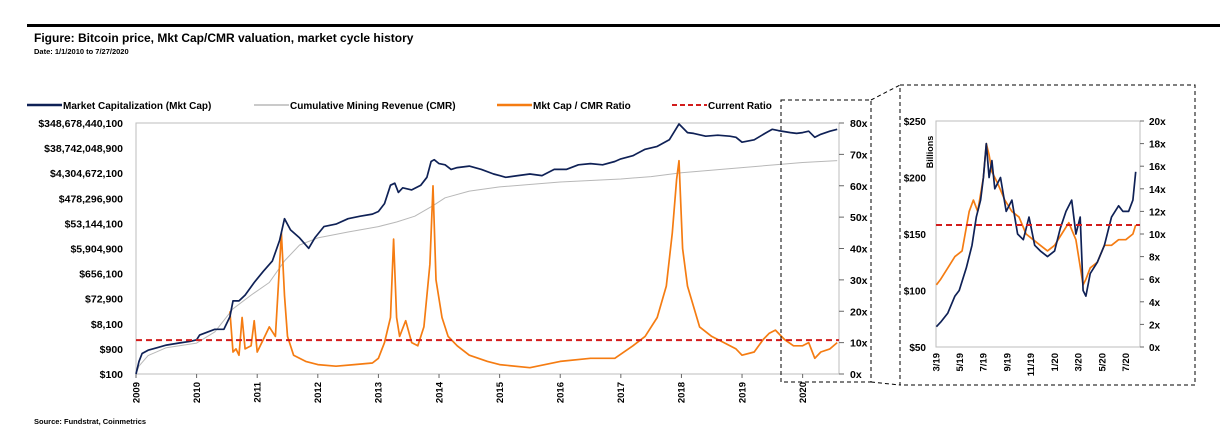 The height and width of the screenshot is (432, 1225). I want to click on inset-y-left-tick-label: $150, so click(915, 235).